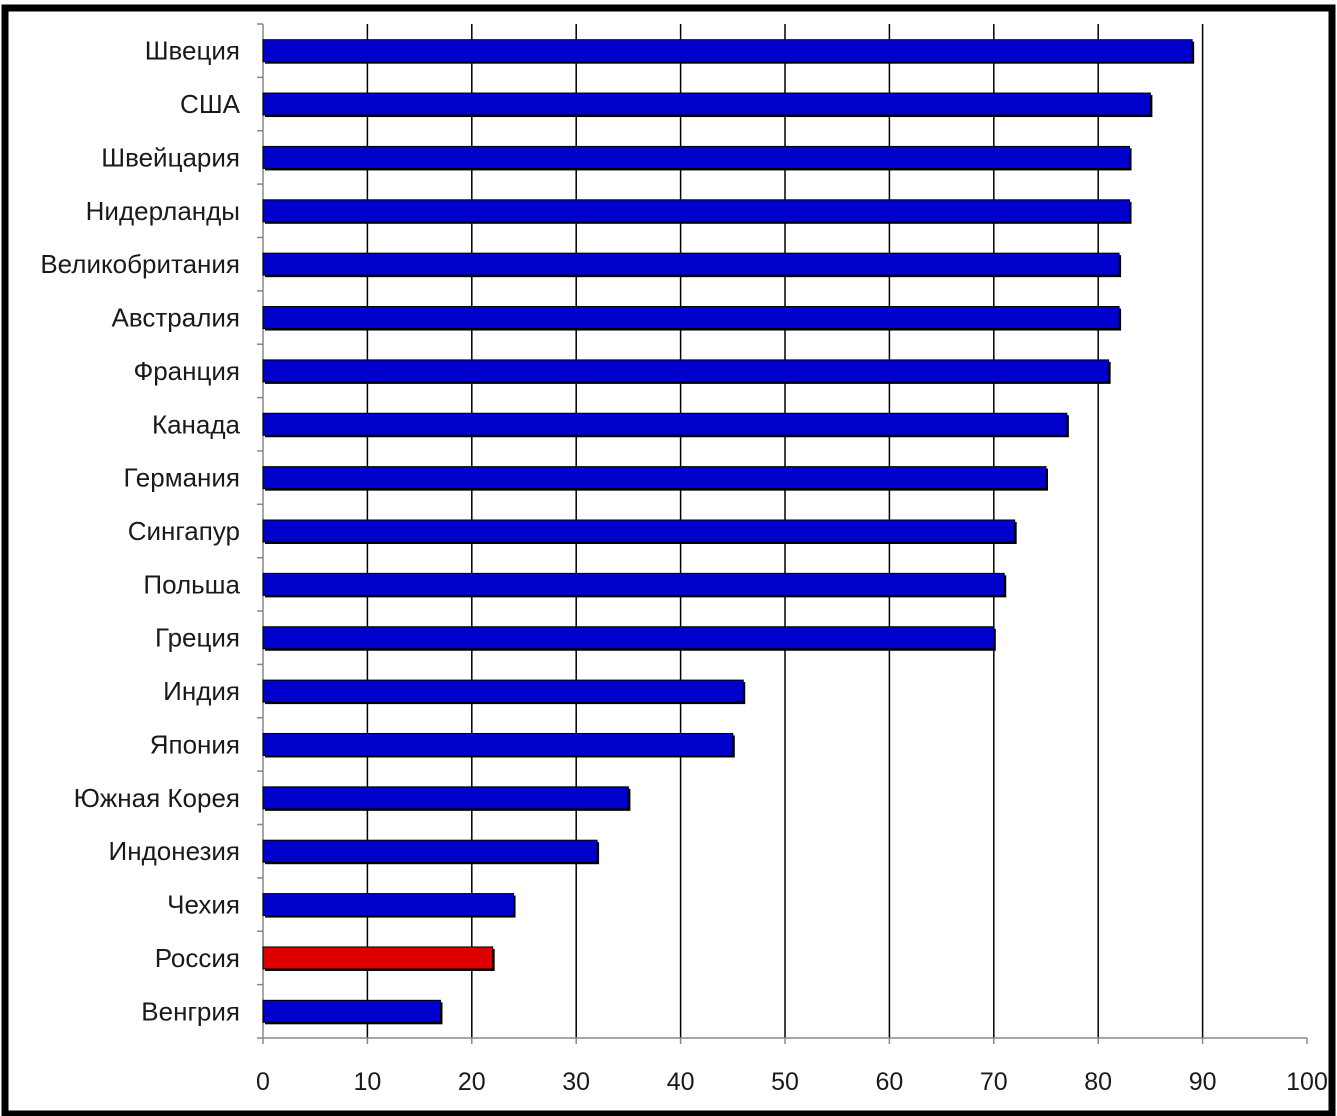  I want to click on category-label: Индия, so click(201, 691).